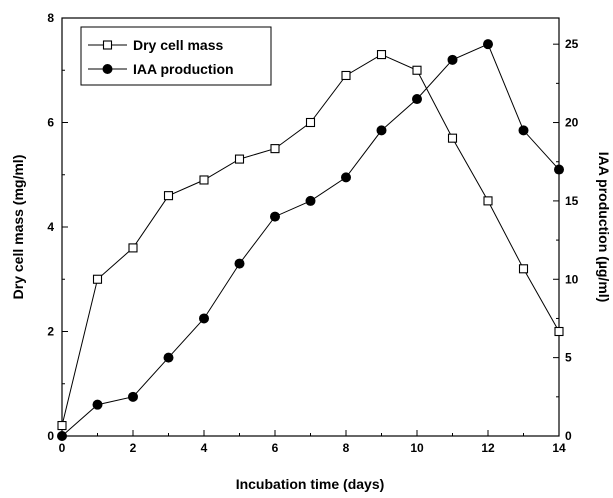 The height and width of the screenshot is (498, 613). Describe the element at coordinates (107, 45) in the screenshot. I see `legend-marker-dry-cell-mass` at that location.